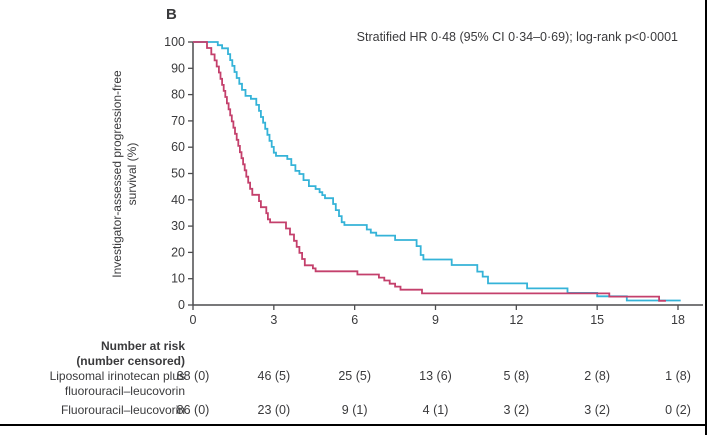 The width and height of the screenshot is (707, 435). Describe the element at coordinates (435, 410) in the screenshot. I see `risk-value: 4 (1)` at that location.